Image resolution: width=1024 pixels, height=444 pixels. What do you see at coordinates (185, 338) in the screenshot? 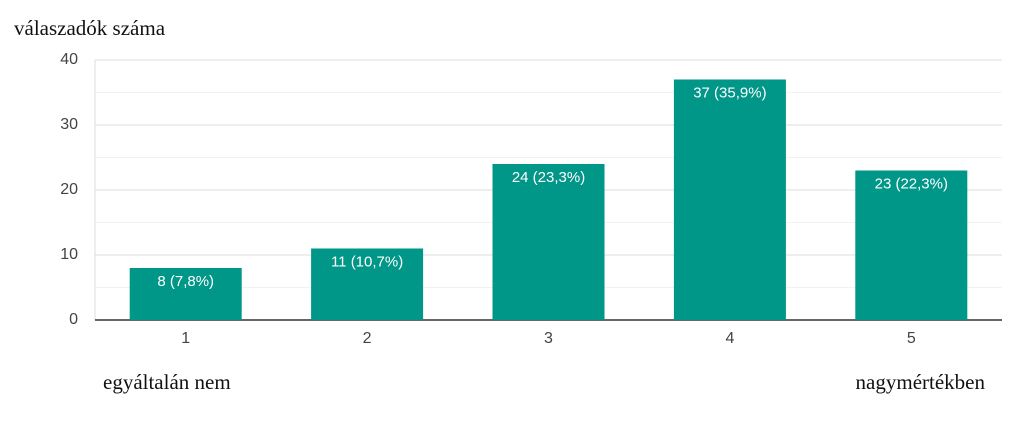
I see `x-tick-label: 1` at bounding box center [185, 338].